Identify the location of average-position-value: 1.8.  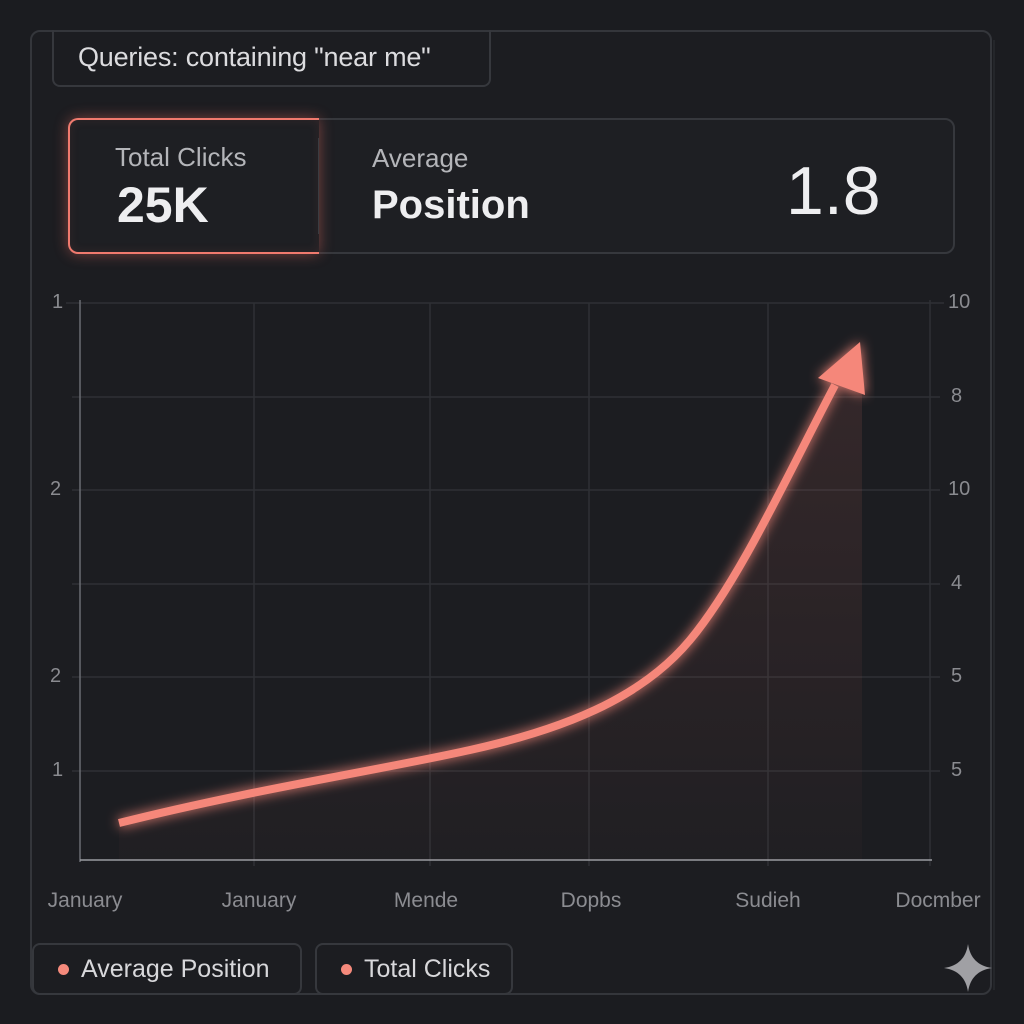
(833, 191).